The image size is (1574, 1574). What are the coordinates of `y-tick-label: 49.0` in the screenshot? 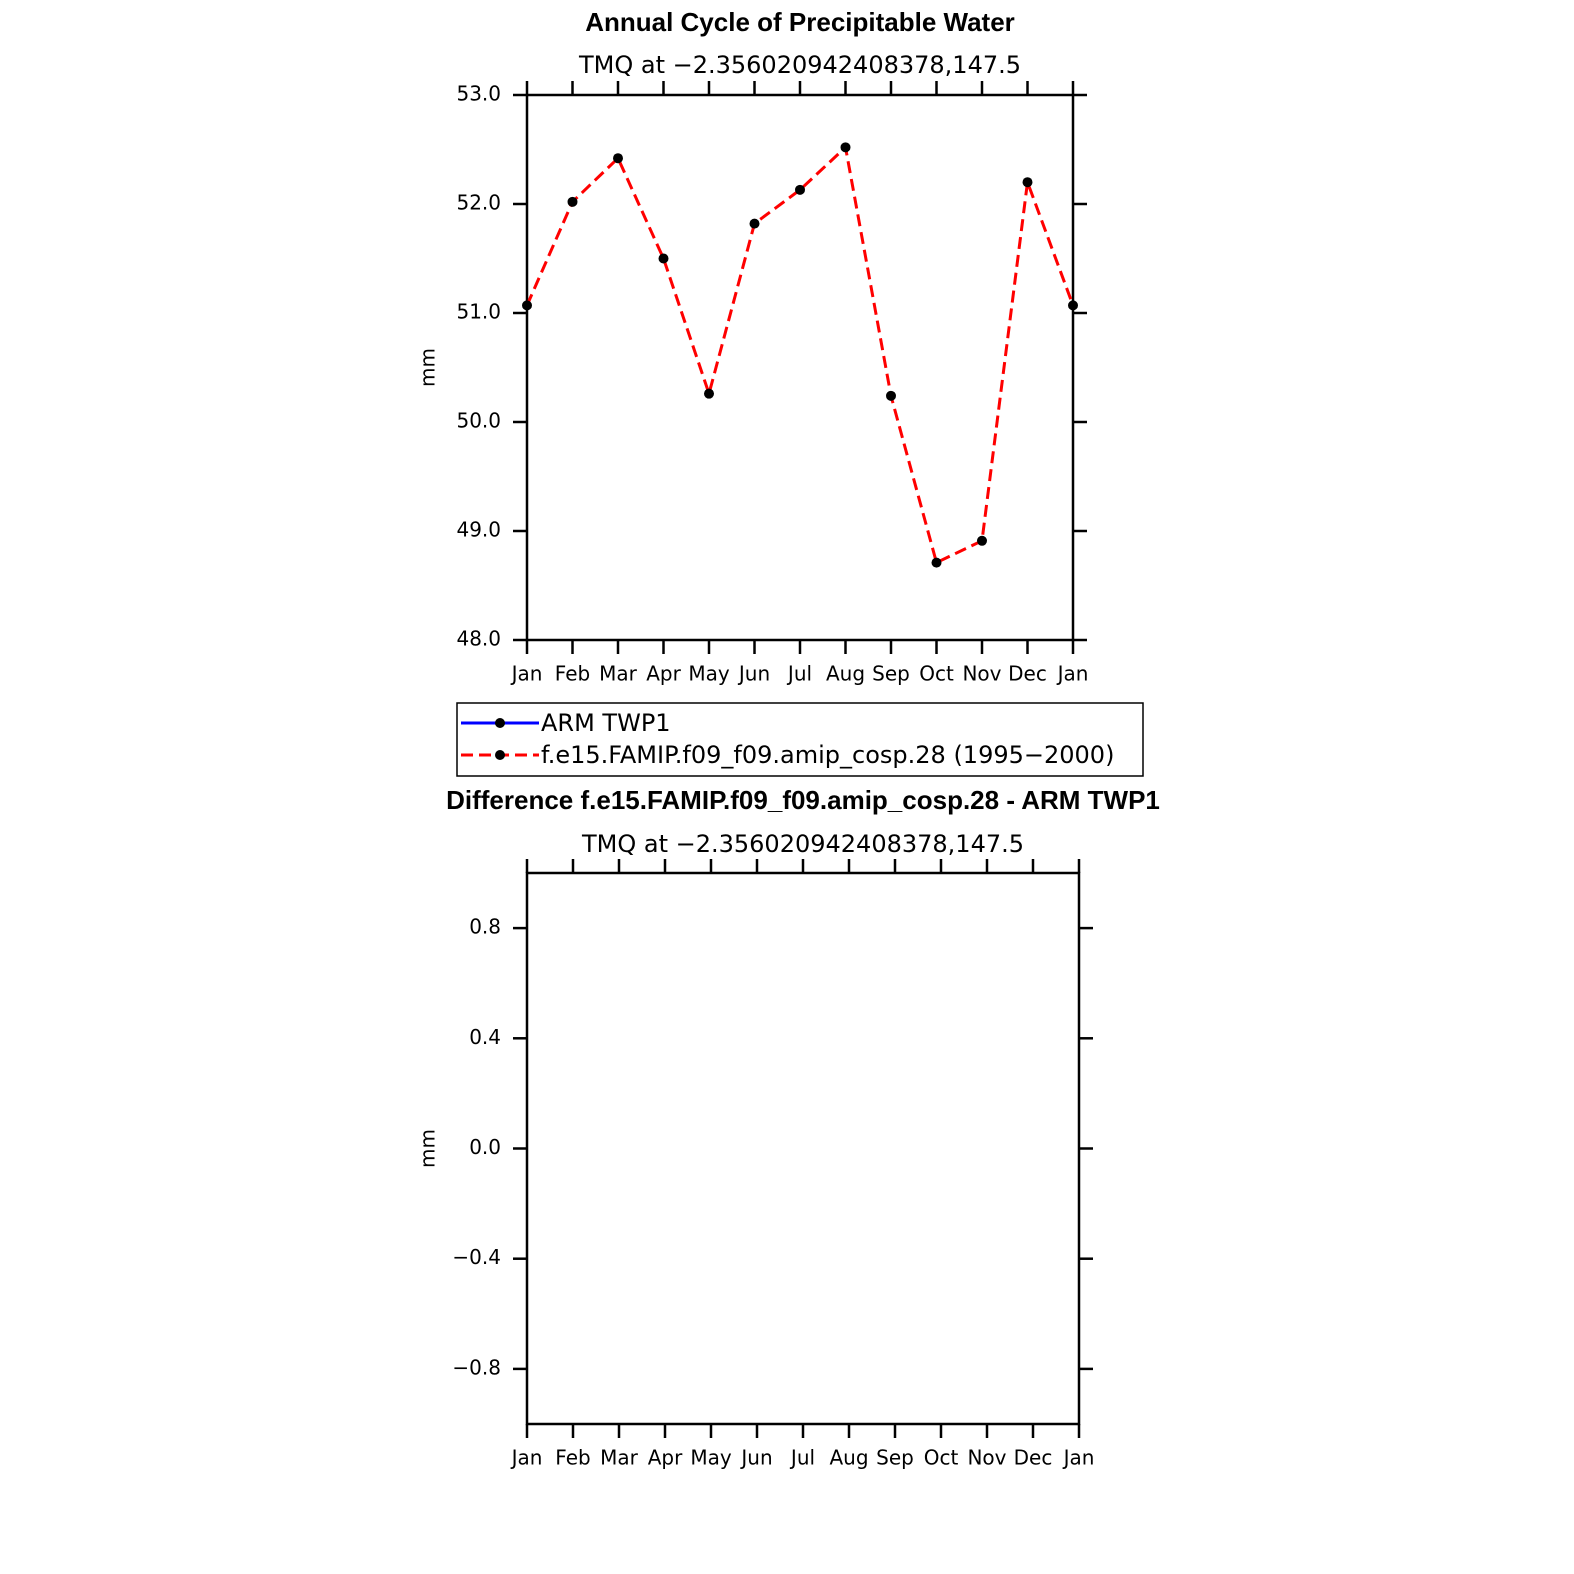 It's located at (478, 530).